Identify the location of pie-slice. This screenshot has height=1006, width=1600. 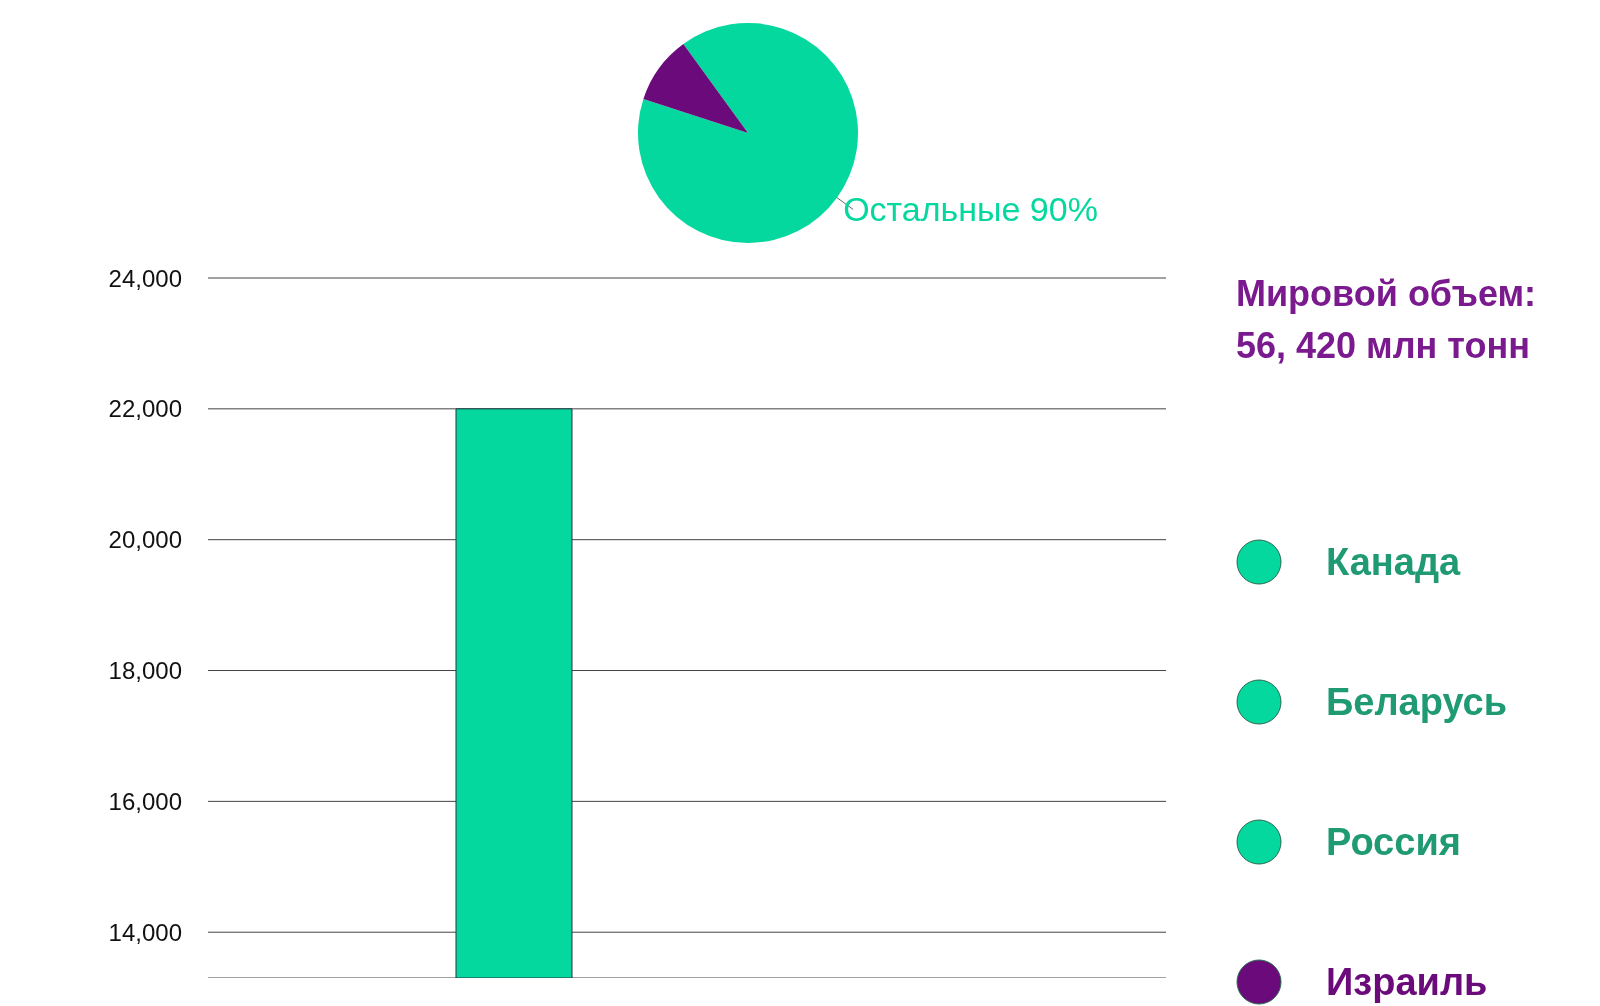
(695, 88).